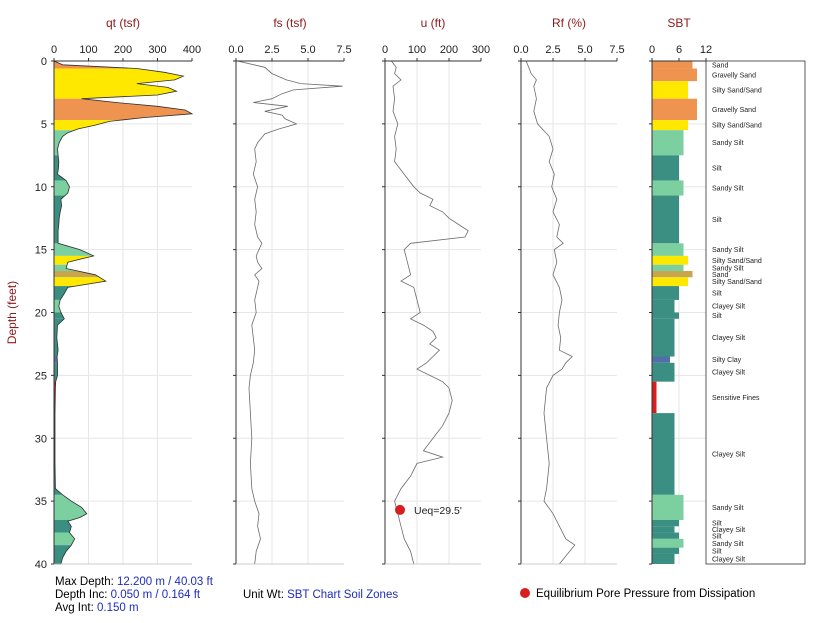 Image resolution: width=814 pixels, height=623 pixels. What do you see at coordinates (343, 50) in the screenshot?
I see `fs-x-tick-label: 7.5` at bounding box center [343, 50].